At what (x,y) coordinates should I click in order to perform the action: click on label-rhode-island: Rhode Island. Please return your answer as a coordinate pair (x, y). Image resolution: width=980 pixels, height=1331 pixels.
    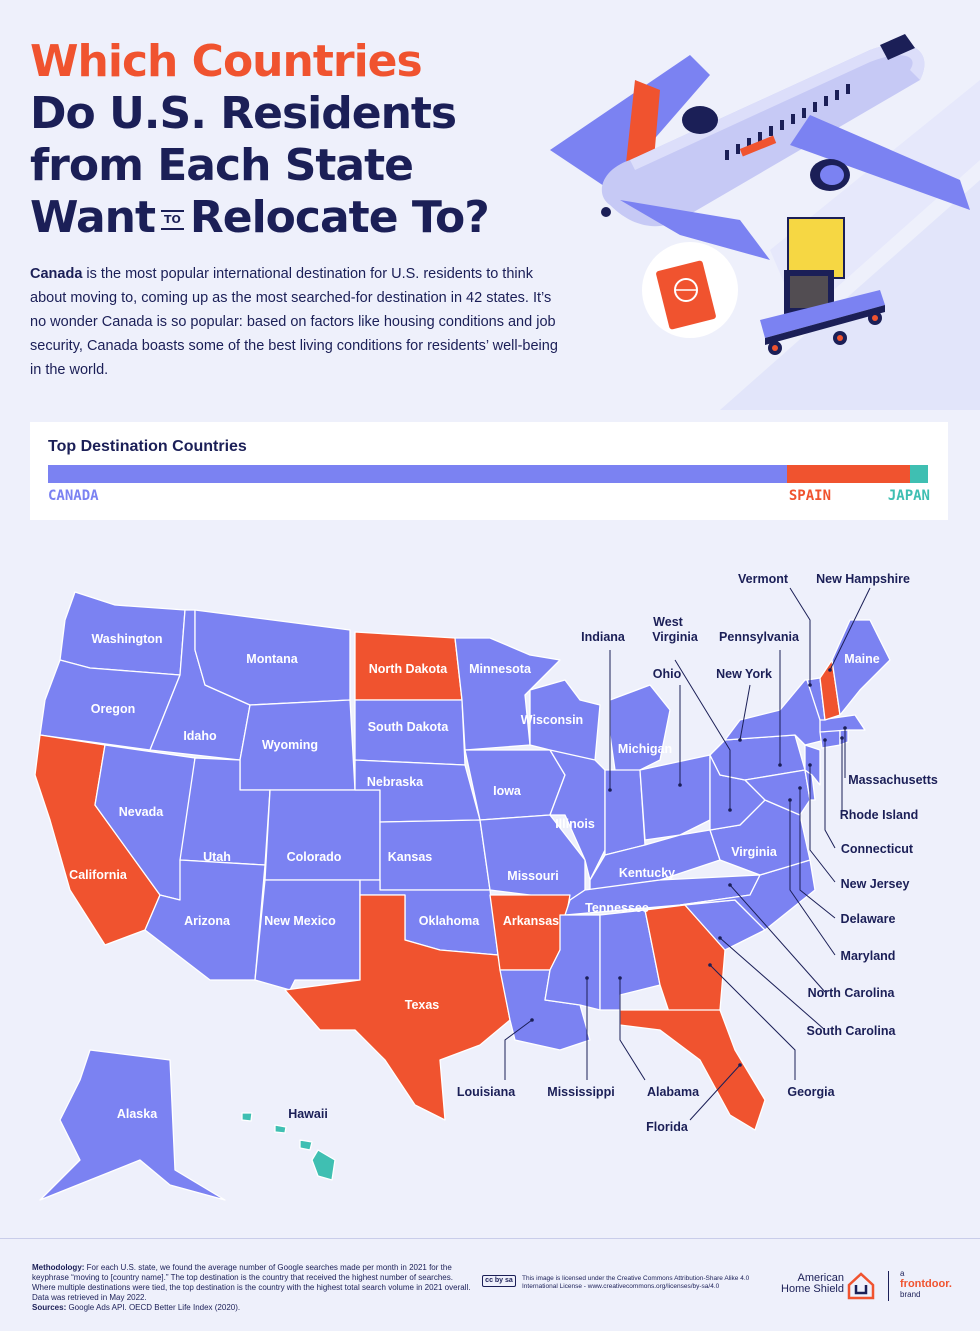
    Looking at the image, I should click on (879, 815).